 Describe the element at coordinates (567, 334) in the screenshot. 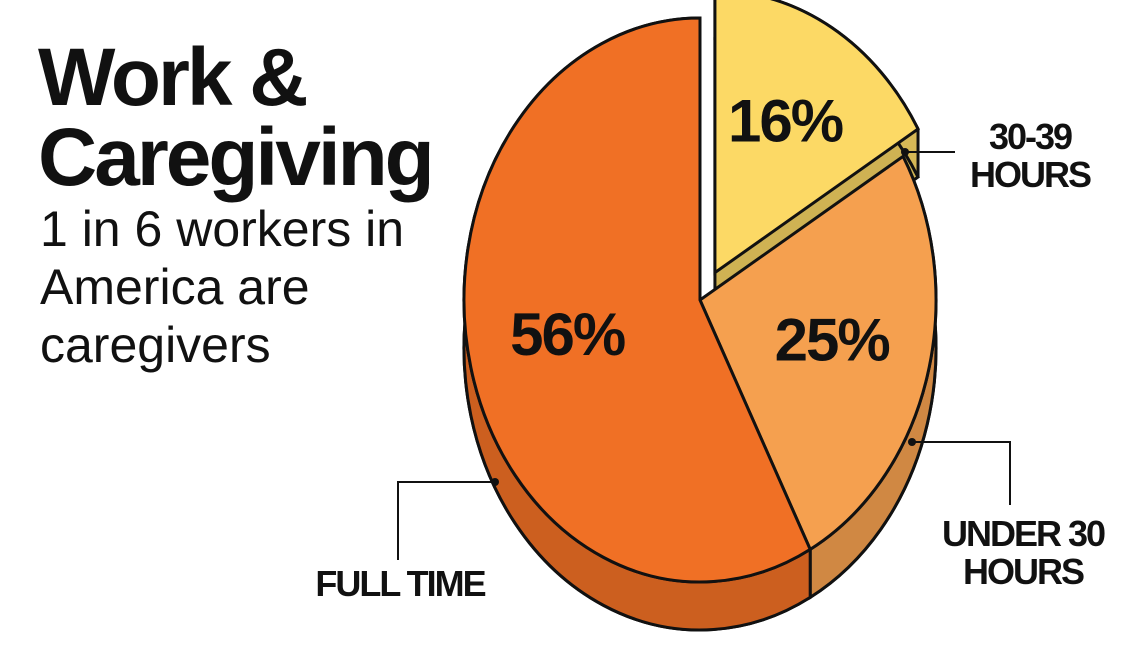

I see `value-label: 56%` at that location.